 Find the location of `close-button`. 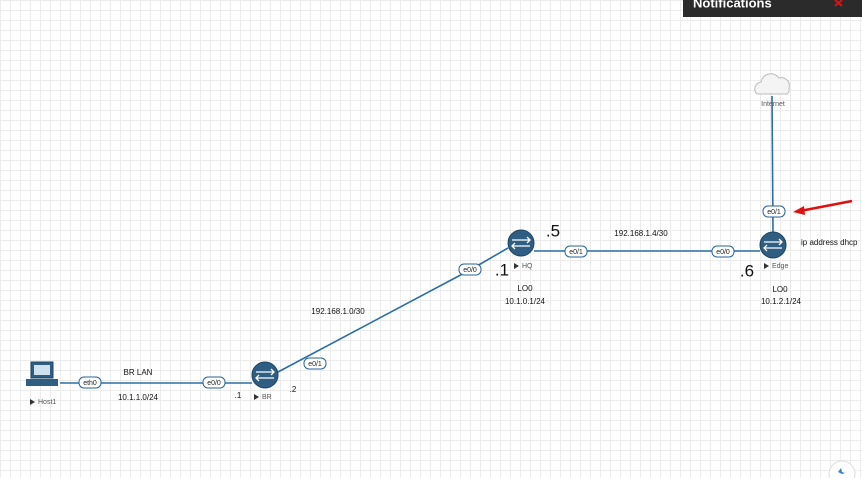

close-button is located at coordinates (838, 3).